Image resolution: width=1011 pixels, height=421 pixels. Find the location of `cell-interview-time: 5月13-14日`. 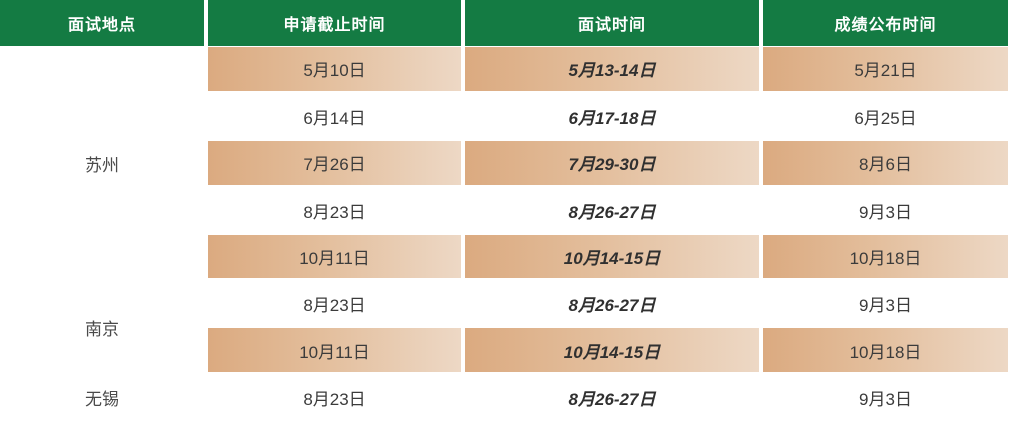

cell-interview-time: 5月13-14日 is located at coordinates (612, 69).